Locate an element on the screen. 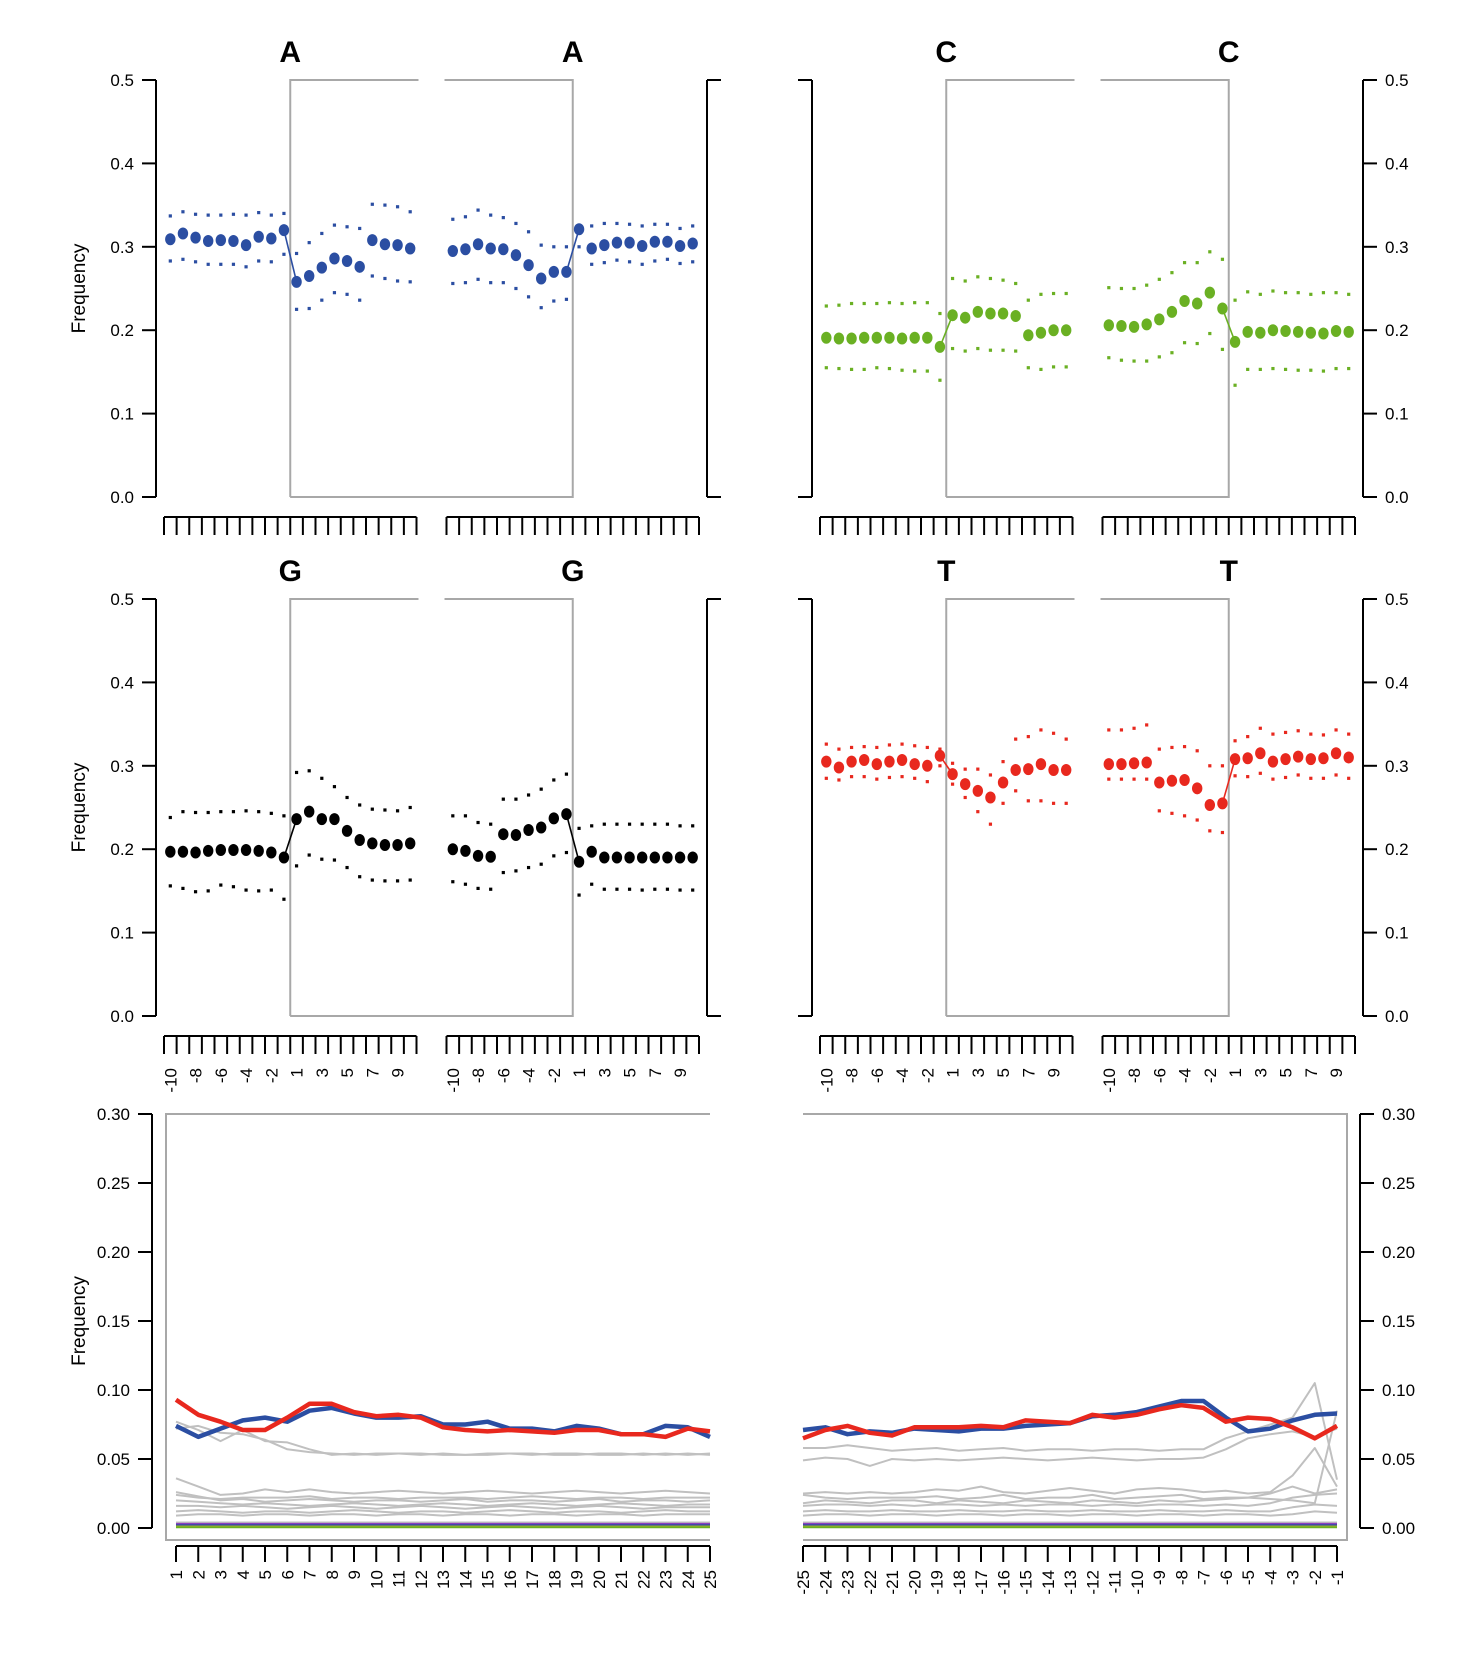  y-tick-label: 0.4 is located at coordinates (1397, 682).